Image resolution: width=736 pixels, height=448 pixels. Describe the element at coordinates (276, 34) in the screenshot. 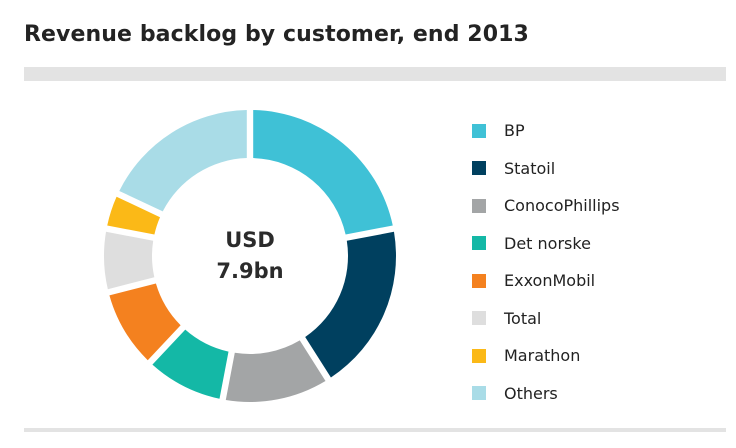

I see `chart-title: Revenue backlog by customer, end 2013` at that location.